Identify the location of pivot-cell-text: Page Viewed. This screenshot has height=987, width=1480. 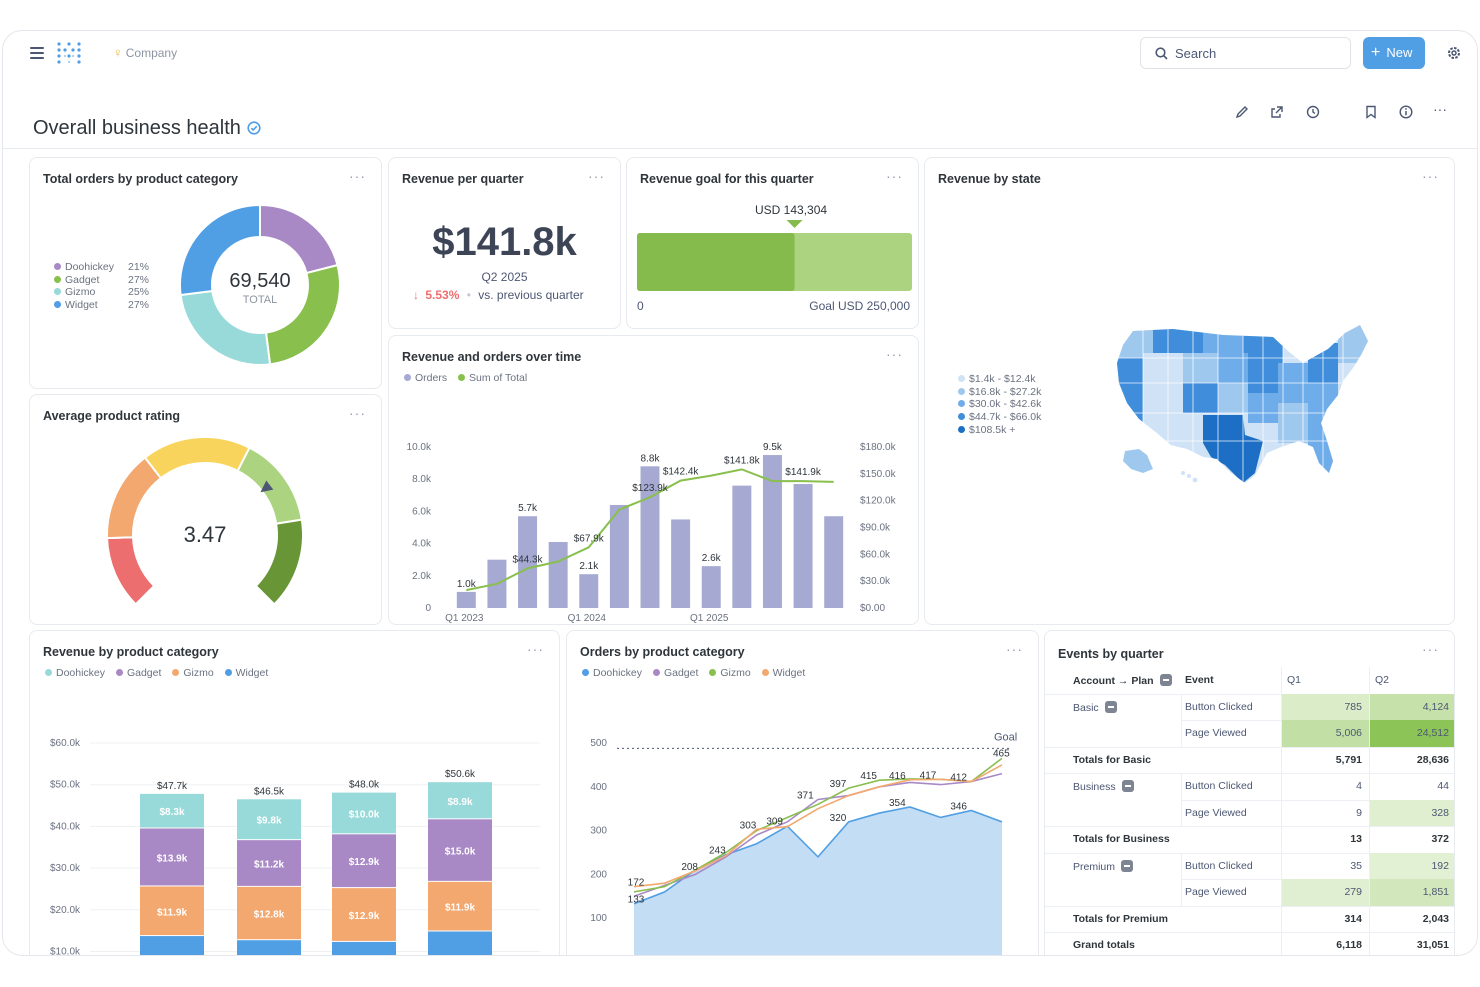
(1216, 892).